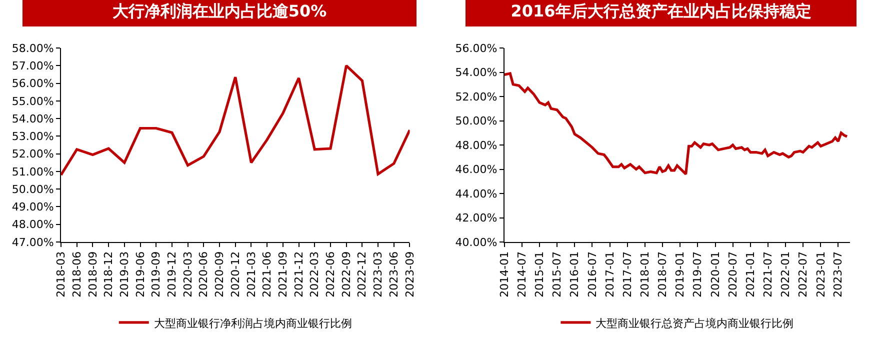 The image size is (869, 349). I want to click on x-tick-label: 2022-12, so click(362, 274).